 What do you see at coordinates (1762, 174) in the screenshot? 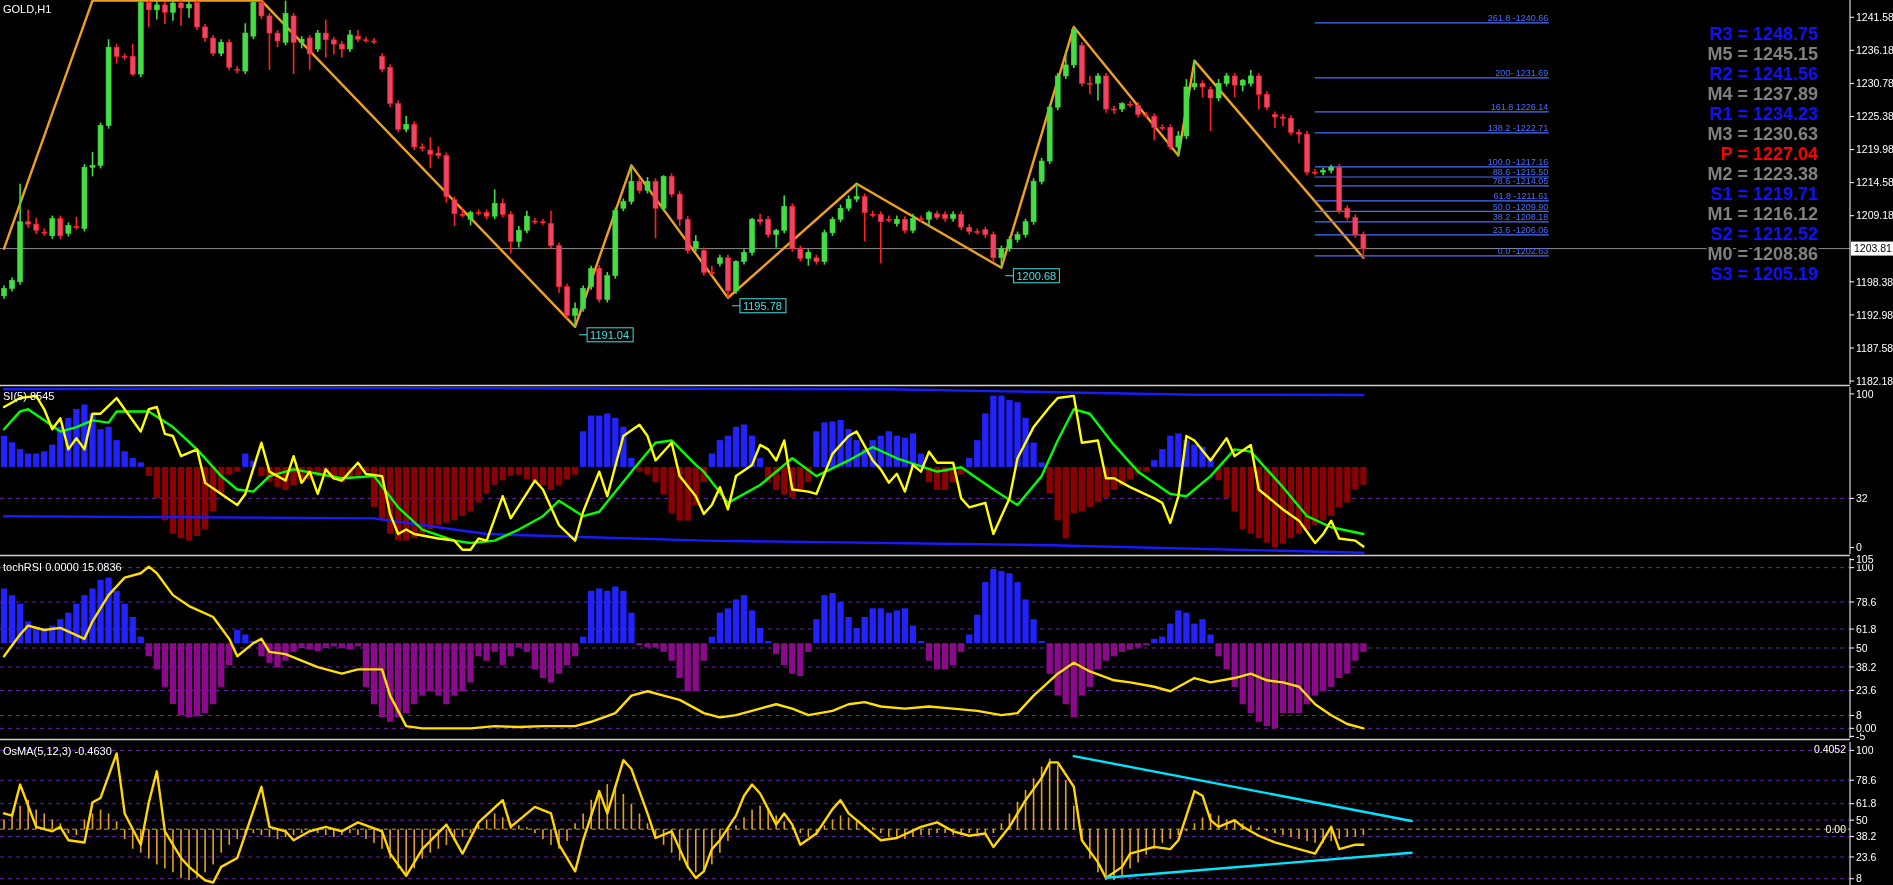
I see `annotation: M2 = 1223.38` at bounding box center [1762, 174].